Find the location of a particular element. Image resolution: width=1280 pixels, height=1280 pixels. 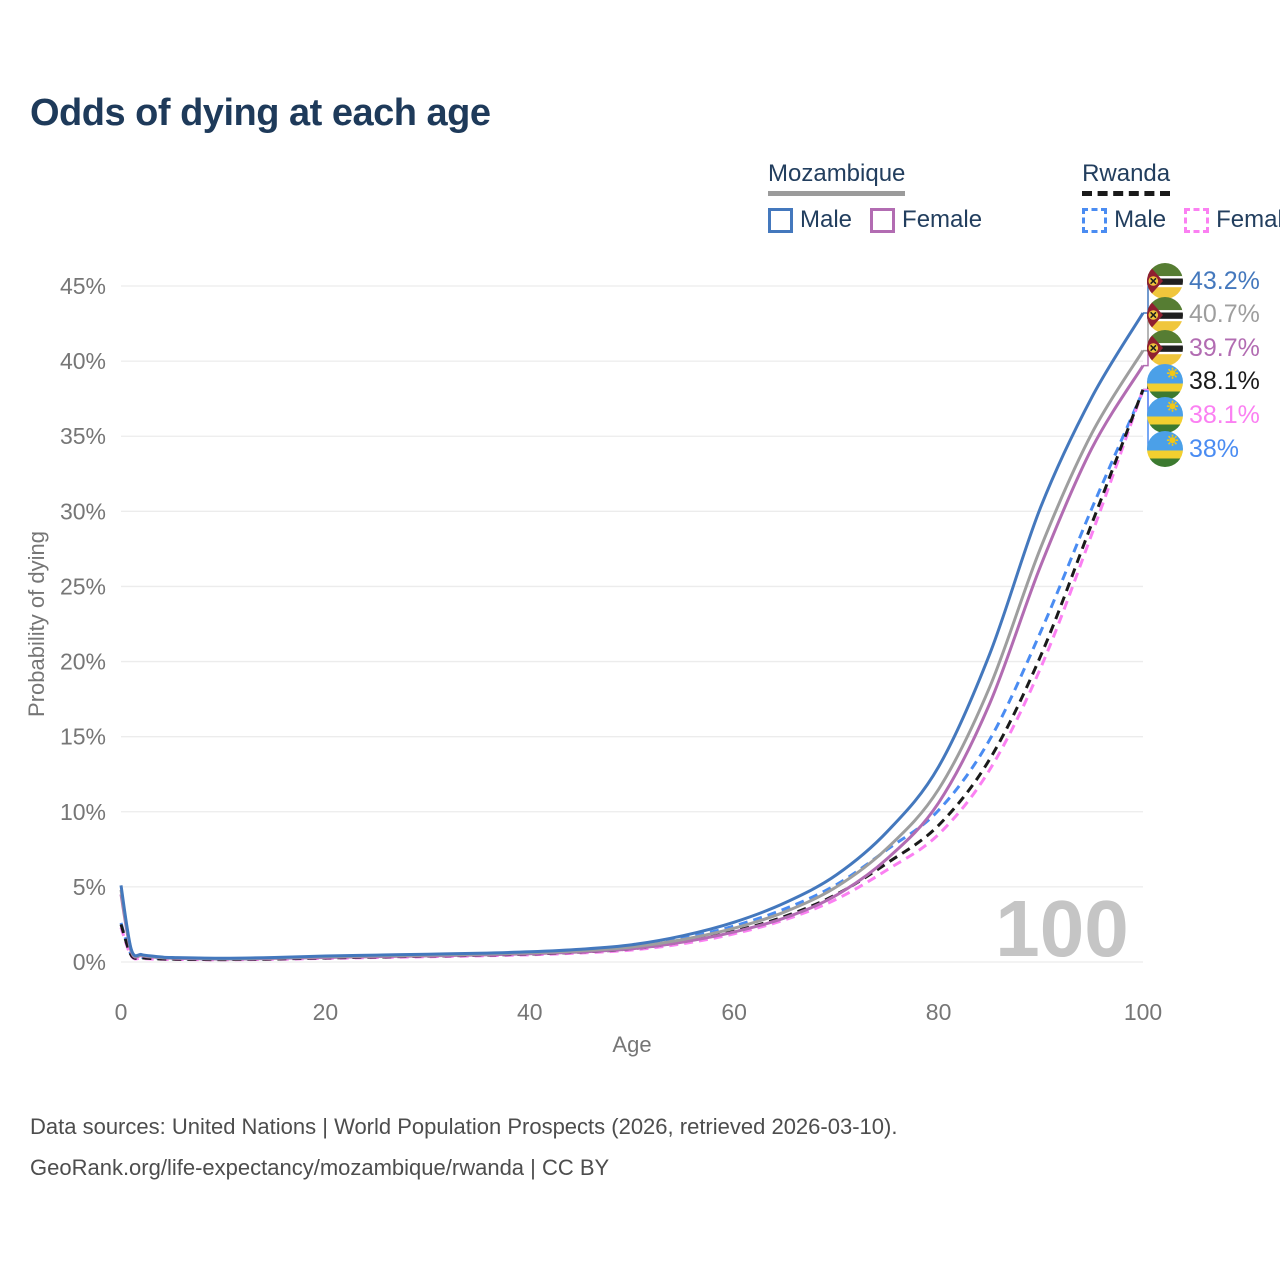

y-axis-title: Probability of dying is located at coordinates (36, 624).